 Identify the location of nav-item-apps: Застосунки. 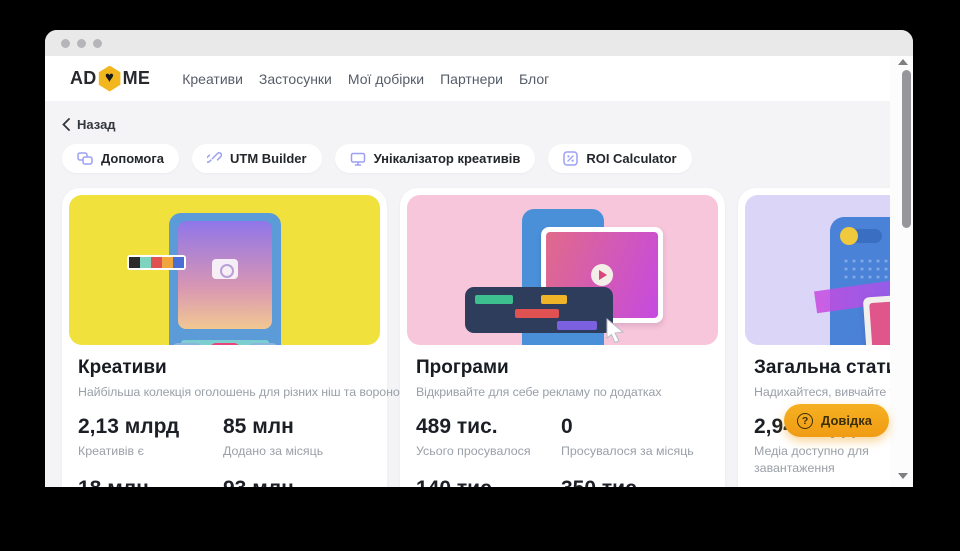
(295, 78).